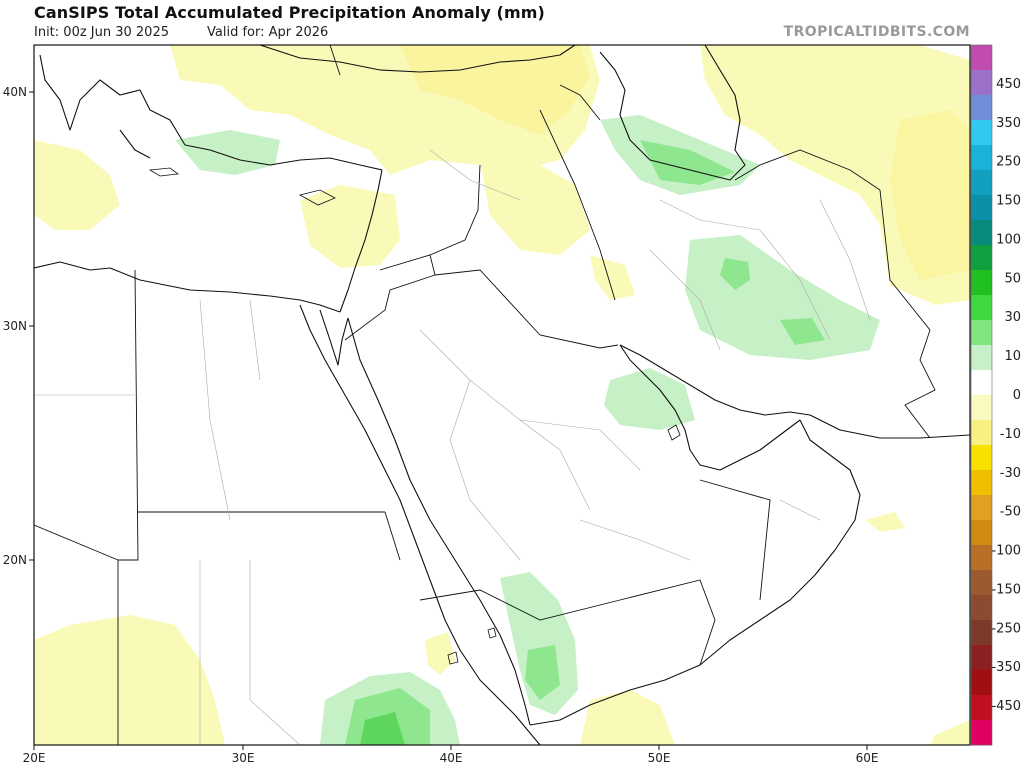  I want to click on colorbar-label: -250, so click(1006, 628).